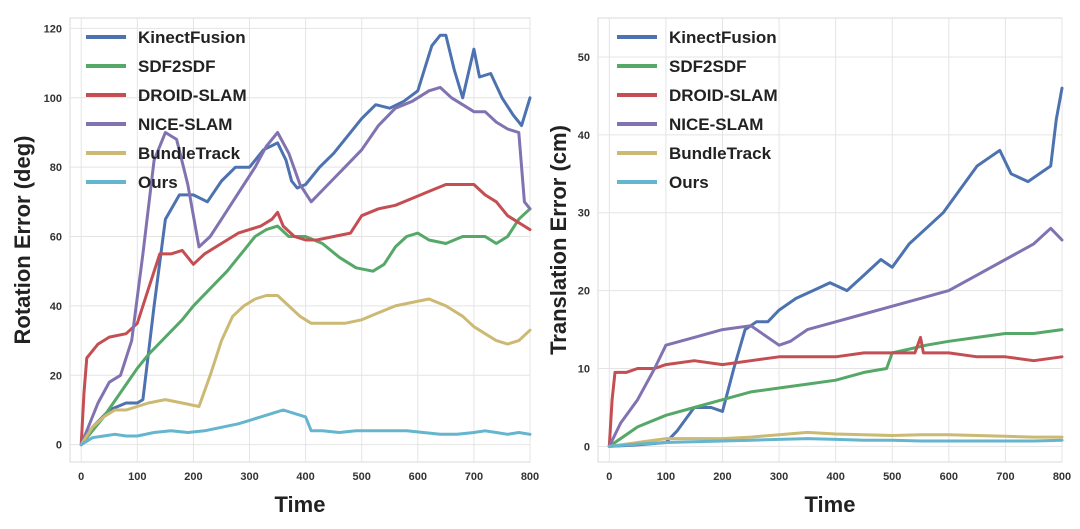 This screenshot has width=1080, height=529. Describe the element at coordinates (584, 370) in the screenshot. I see `y-tick-label: 10` at that location.